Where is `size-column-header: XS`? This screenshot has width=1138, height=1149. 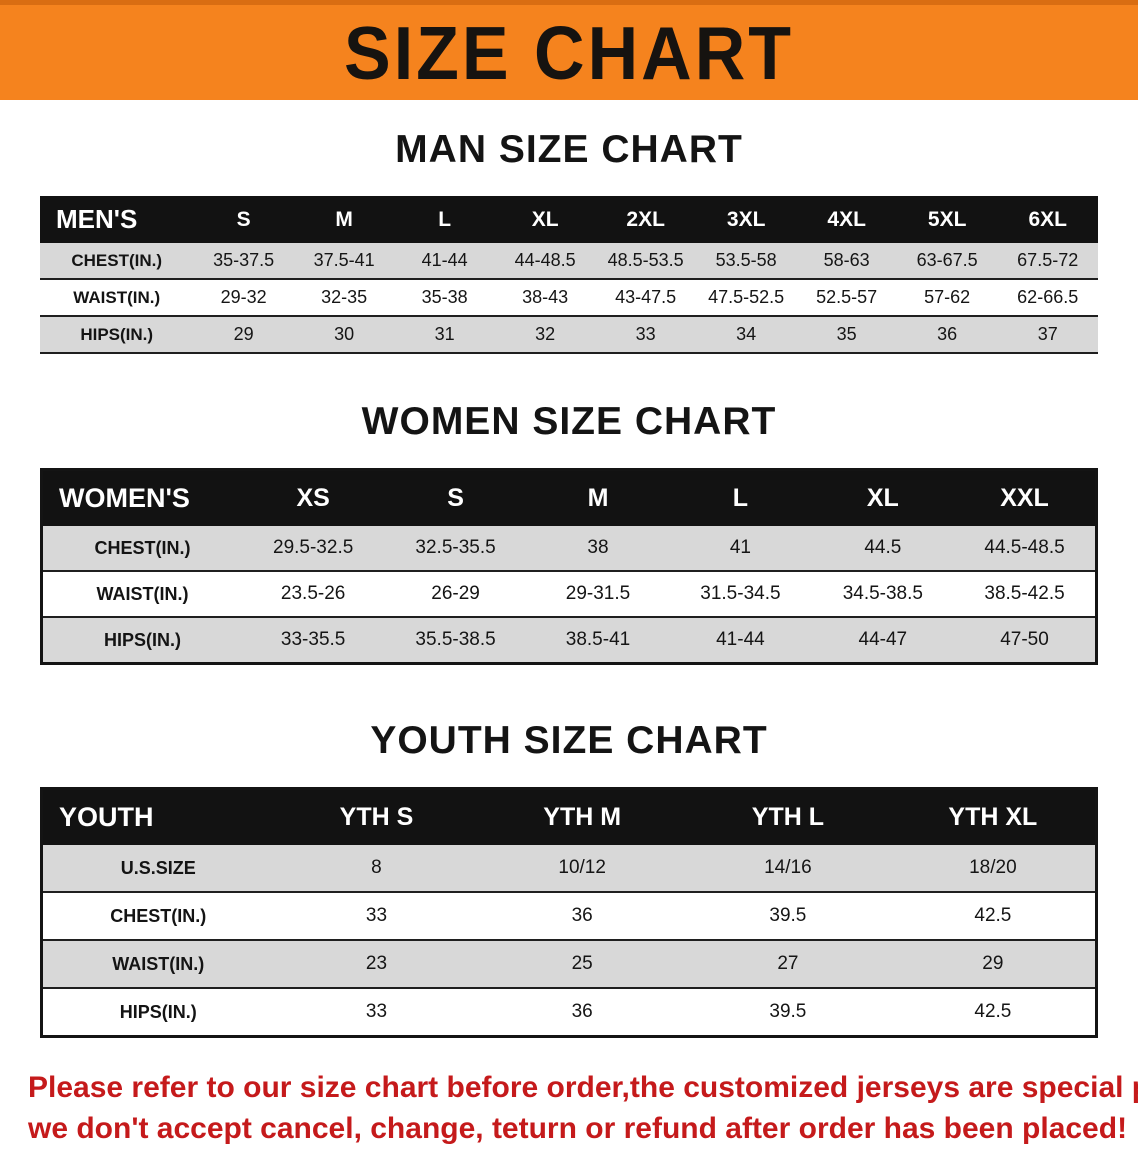
size-column-header: XS is located at coordinates (313, 498).